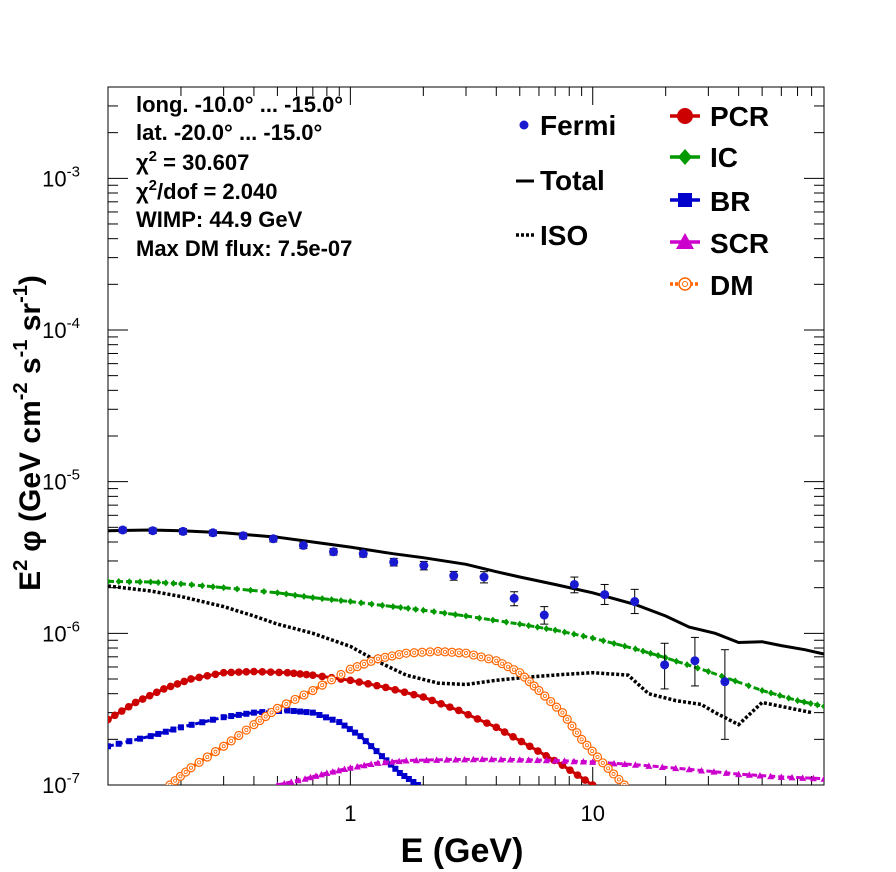 The image size is (896, 872). I want to click on y-tick-label: 10-5, so click(61, 481).